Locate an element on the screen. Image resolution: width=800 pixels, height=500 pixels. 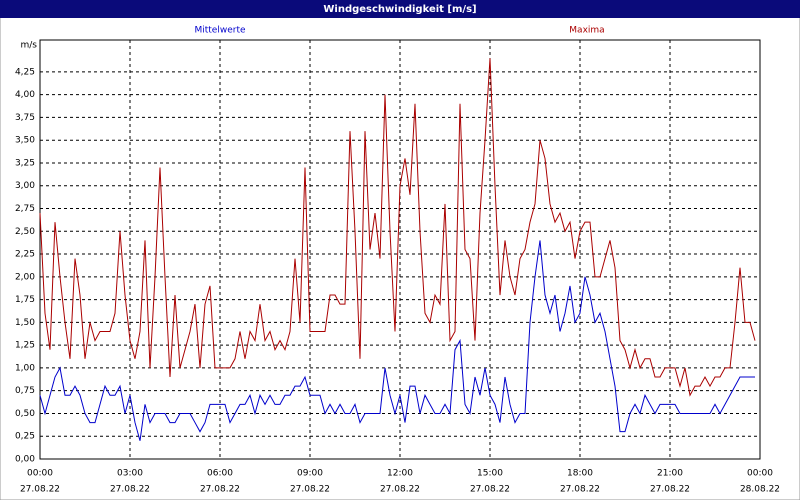
x-tick-label: 03:00 is located at coordinates (130, 474).